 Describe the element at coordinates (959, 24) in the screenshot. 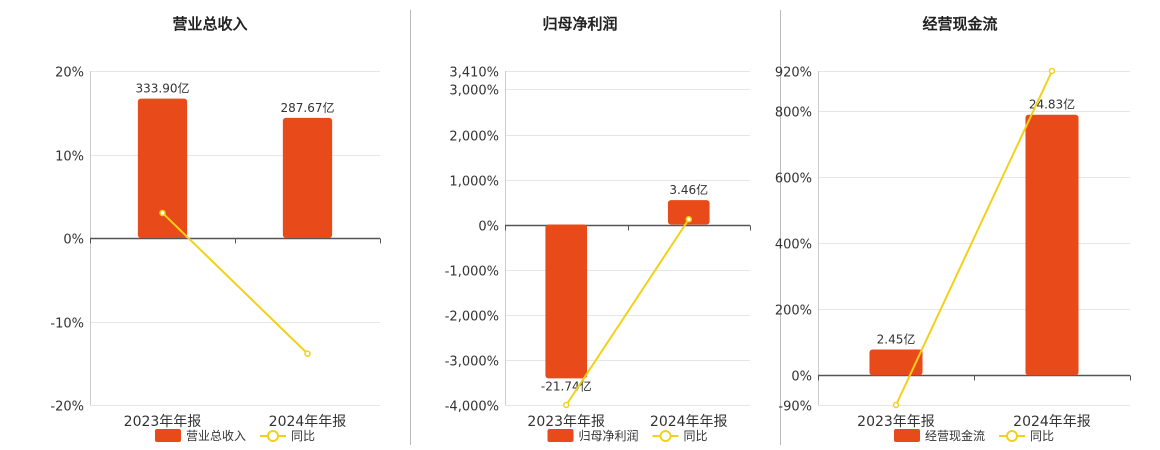

I see `chart-title: 经营现金流` at that location.